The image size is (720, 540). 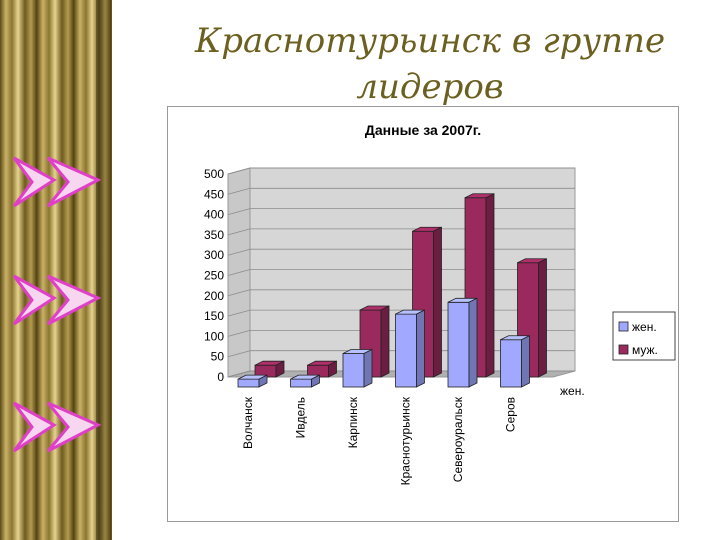 I want to click on x-tick-label: Волчанск, so click(x=248, y=422).